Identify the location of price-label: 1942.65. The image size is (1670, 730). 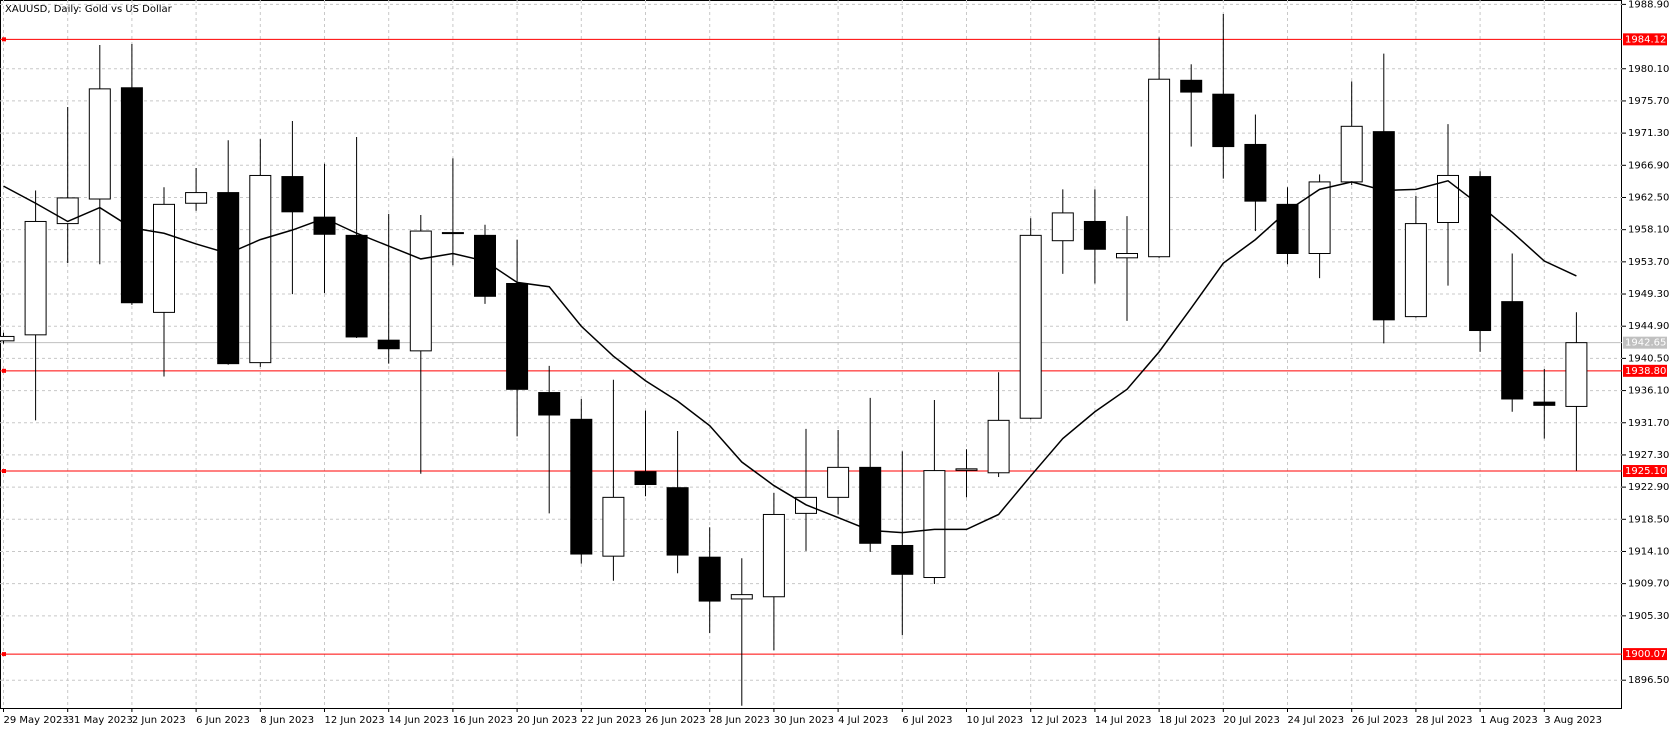
(1645, 343).